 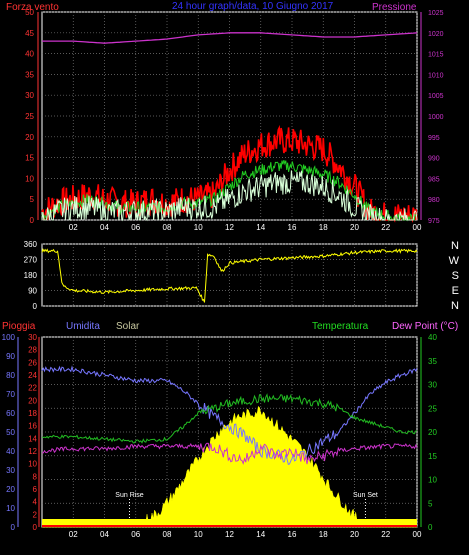 What do you see at coordinates (32, 199) in the screenshot?
I see `panel1-left-tick-label: 5` at bounding box center [32, 199].